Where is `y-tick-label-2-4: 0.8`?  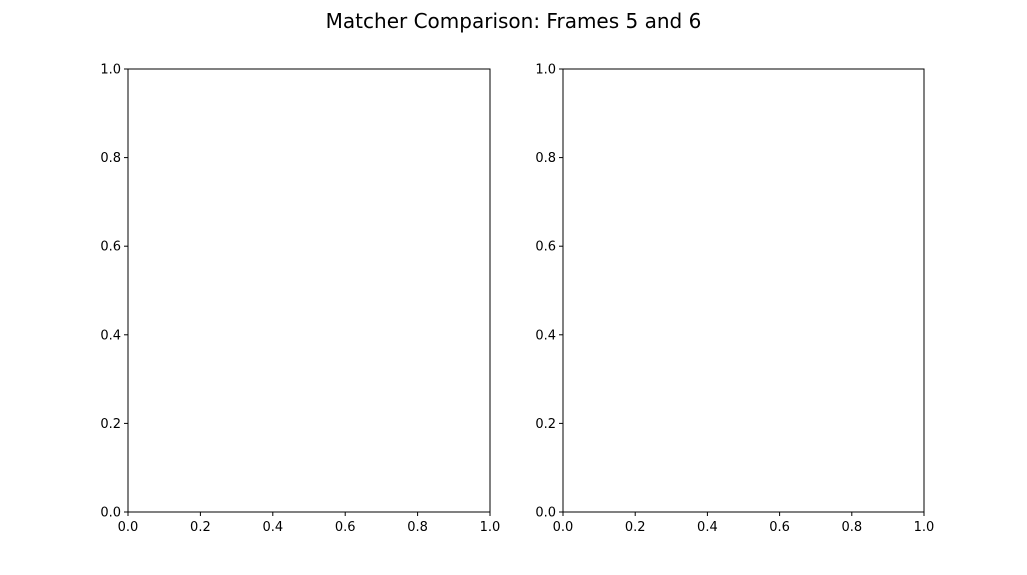 y-tick-label-2-4: 0.8 is located at coordinates (545, 158).